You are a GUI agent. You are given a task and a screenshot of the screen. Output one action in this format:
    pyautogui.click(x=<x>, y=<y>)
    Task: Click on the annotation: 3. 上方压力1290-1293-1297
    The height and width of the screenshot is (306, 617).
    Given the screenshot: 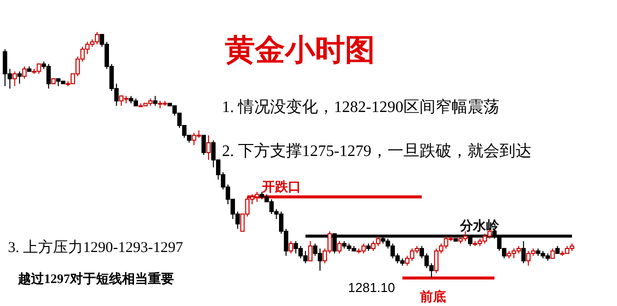 What is the action you would take?
    pyautogui.click(x=96, y=247)
    